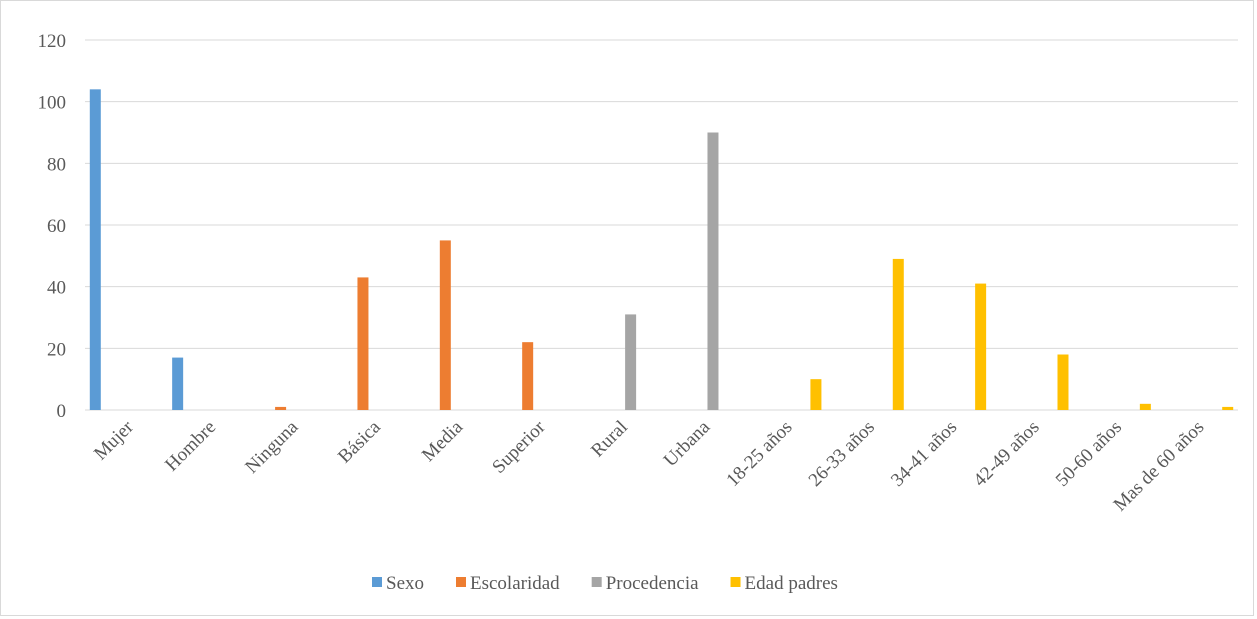  What do you see at coordinates (52, 103) in the screenshot?
I see `y-tick-label: 100` at bounding box center [52, 103].